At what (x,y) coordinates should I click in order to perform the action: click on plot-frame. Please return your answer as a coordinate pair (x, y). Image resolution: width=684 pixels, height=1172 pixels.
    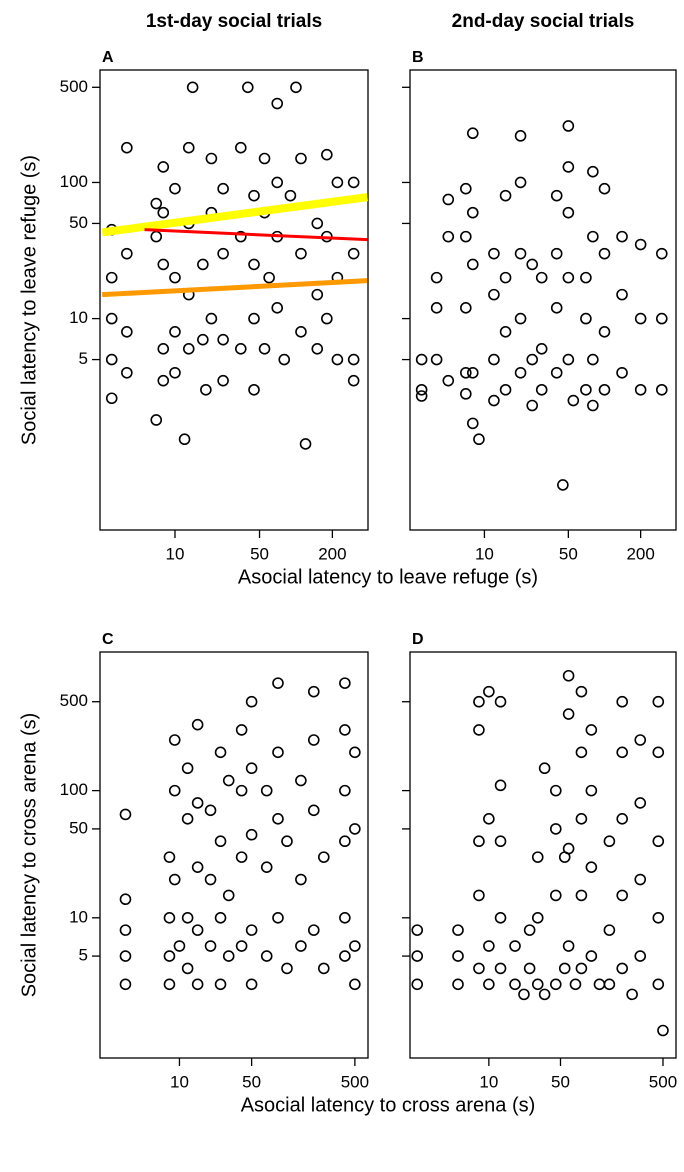
    Looking at the image, I should click on (543, 855).